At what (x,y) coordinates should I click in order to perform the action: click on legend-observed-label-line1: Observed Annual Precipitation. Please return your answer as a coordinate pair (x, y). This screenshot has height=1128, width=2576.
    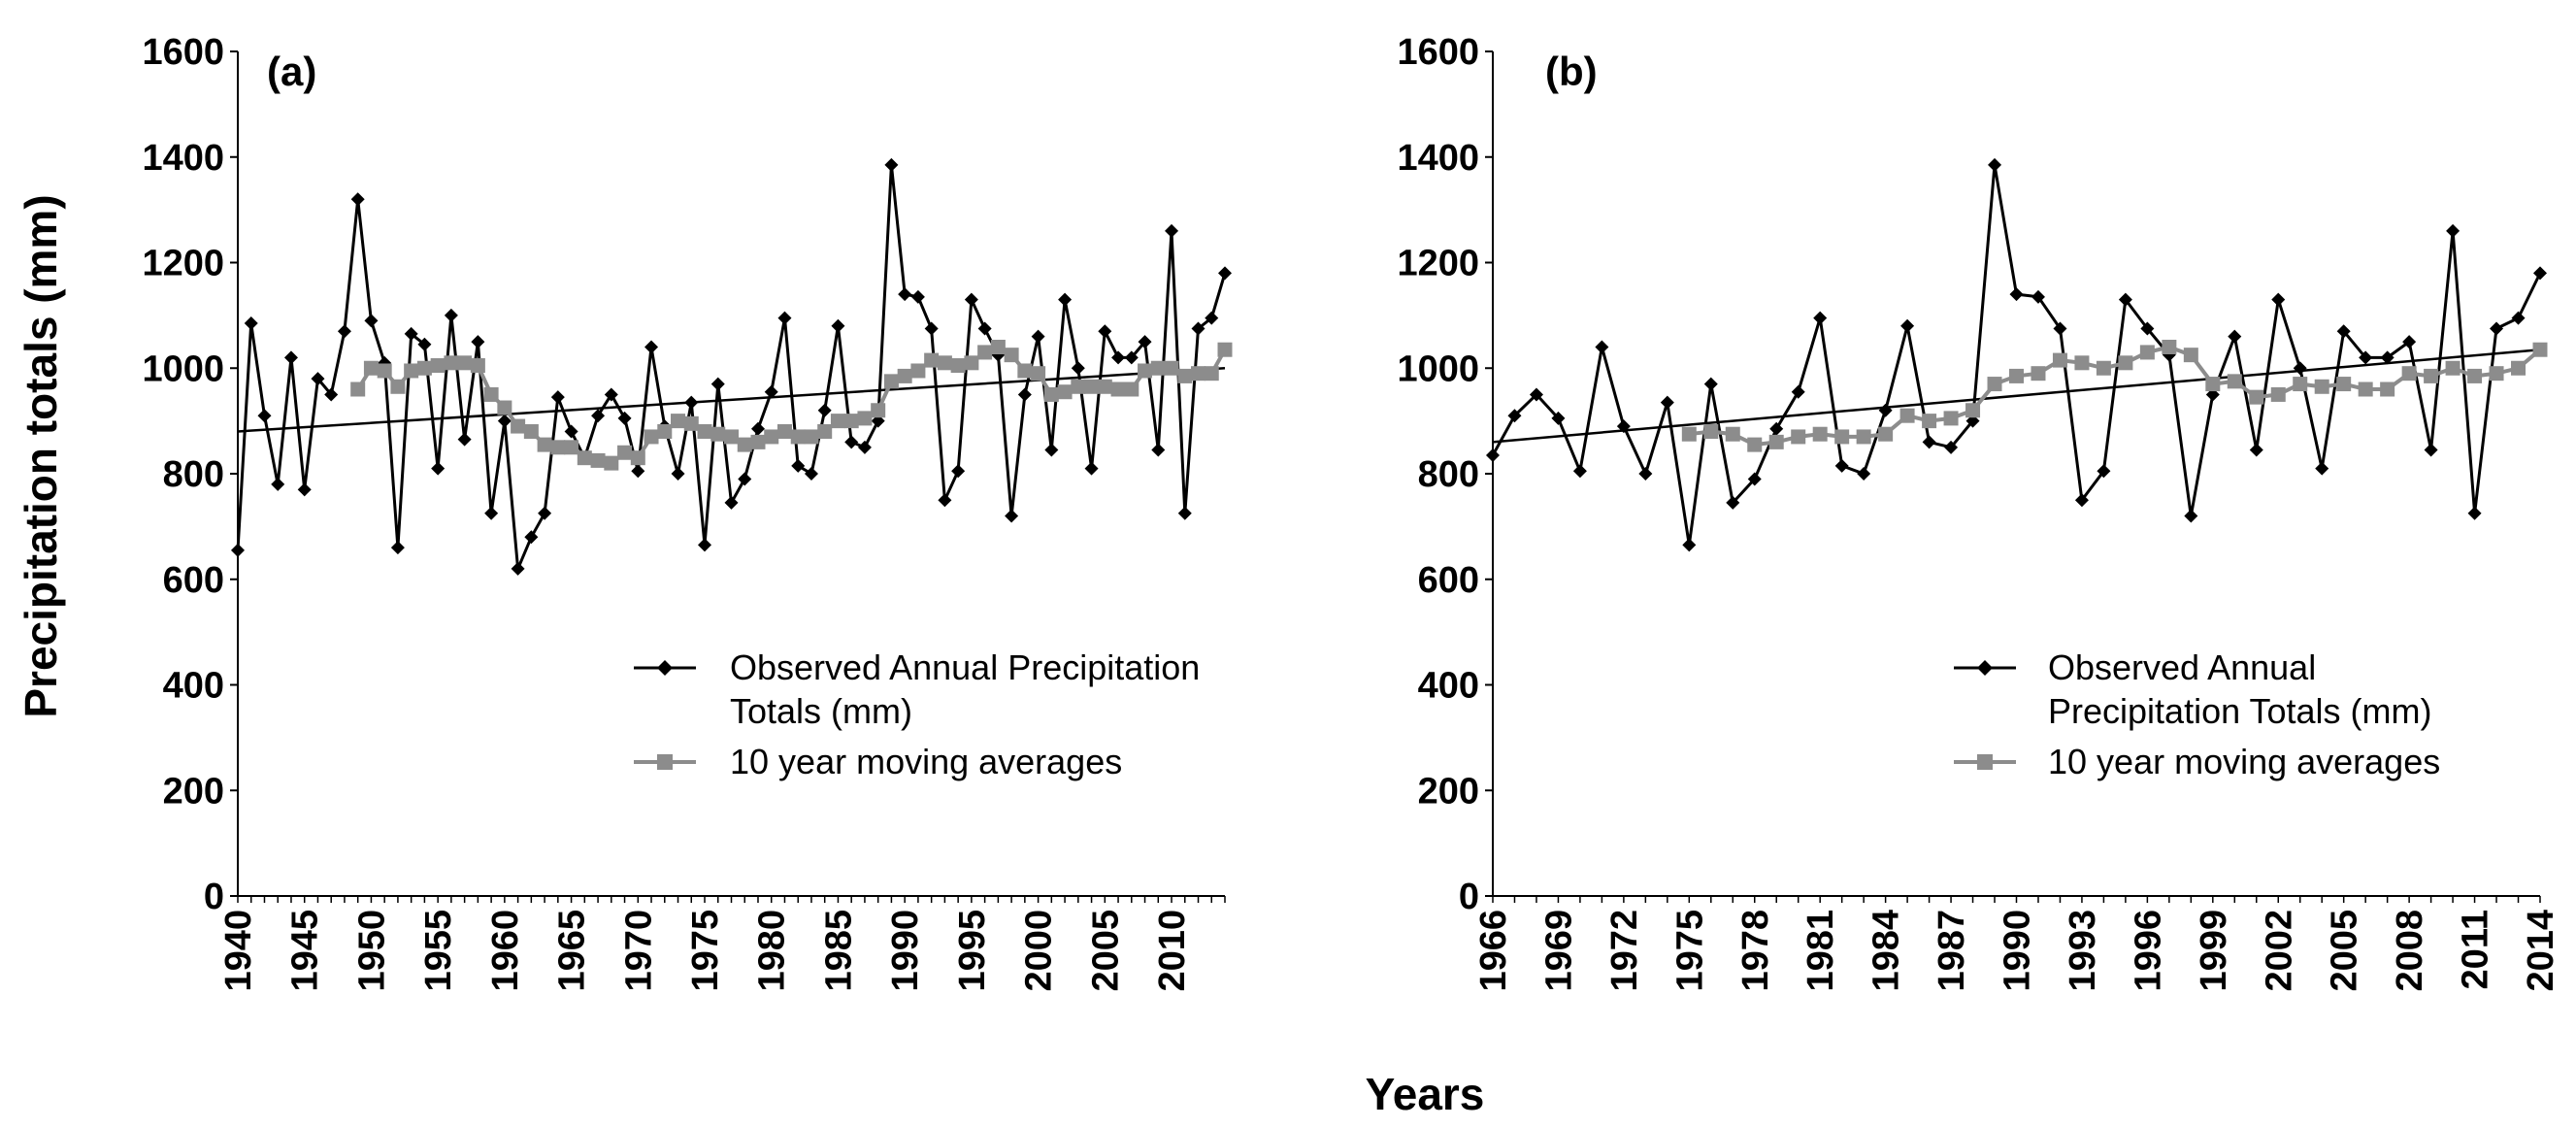
    Looking at the image, I should click on (965, 667).